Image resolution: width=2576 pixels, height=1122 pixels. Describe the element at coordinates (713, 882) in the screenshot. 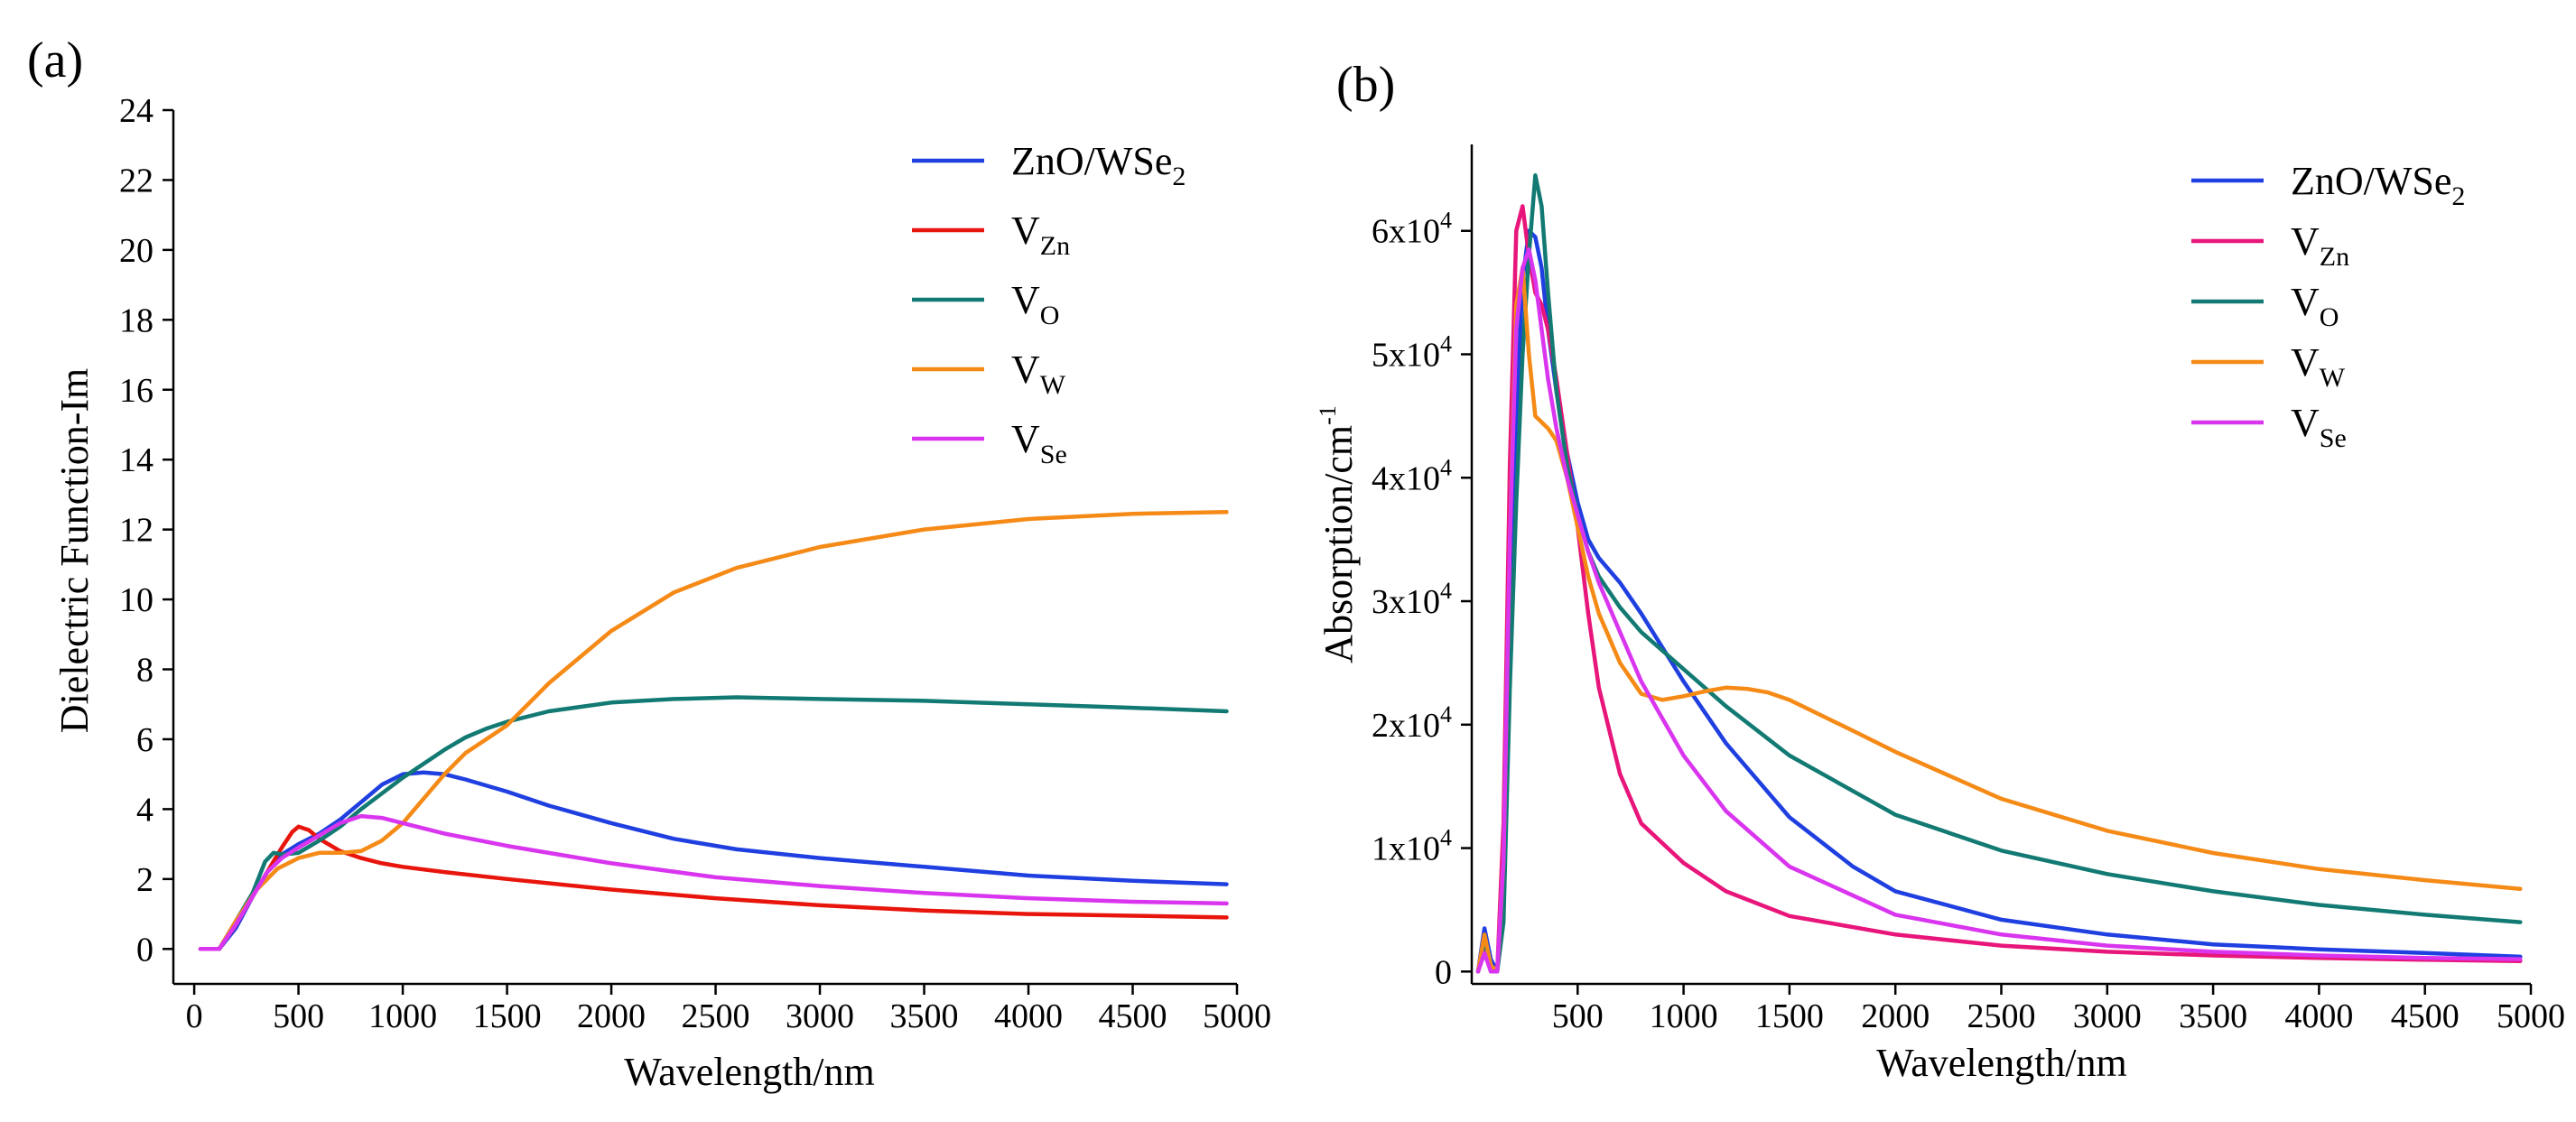

I see `series-line-vse` at that location.